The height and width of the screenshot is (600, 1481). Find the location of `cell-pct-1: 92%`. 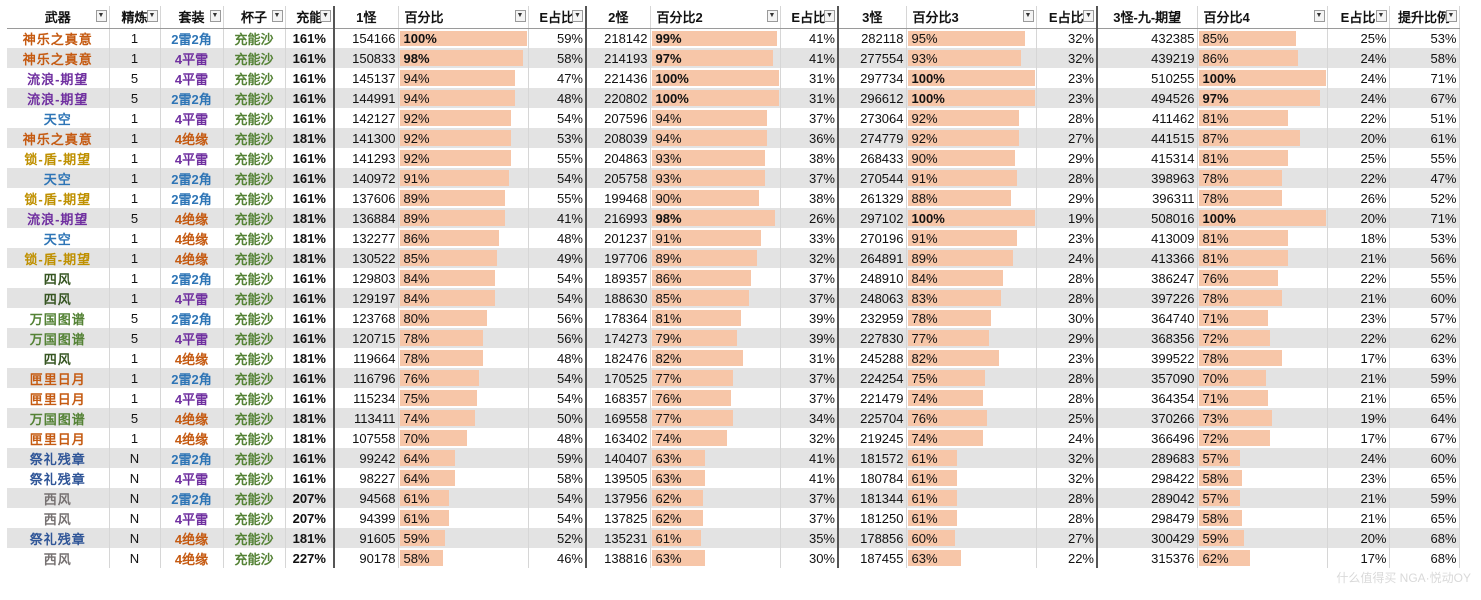

cell-pct-1: 92% is located at coordinates (463, 138).